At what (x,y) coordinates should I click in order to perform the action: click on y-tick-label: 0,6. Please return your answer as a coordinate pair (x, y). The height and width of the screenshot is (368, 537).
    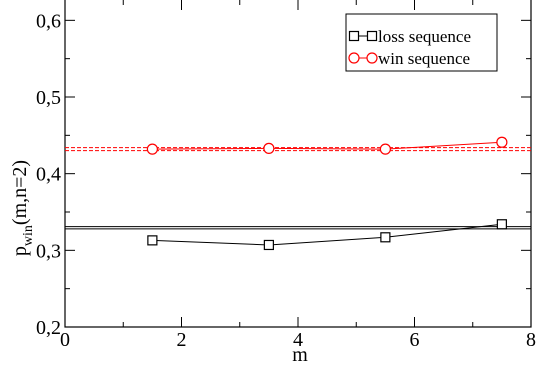
    Looking at the image, I should click on (48, 21).